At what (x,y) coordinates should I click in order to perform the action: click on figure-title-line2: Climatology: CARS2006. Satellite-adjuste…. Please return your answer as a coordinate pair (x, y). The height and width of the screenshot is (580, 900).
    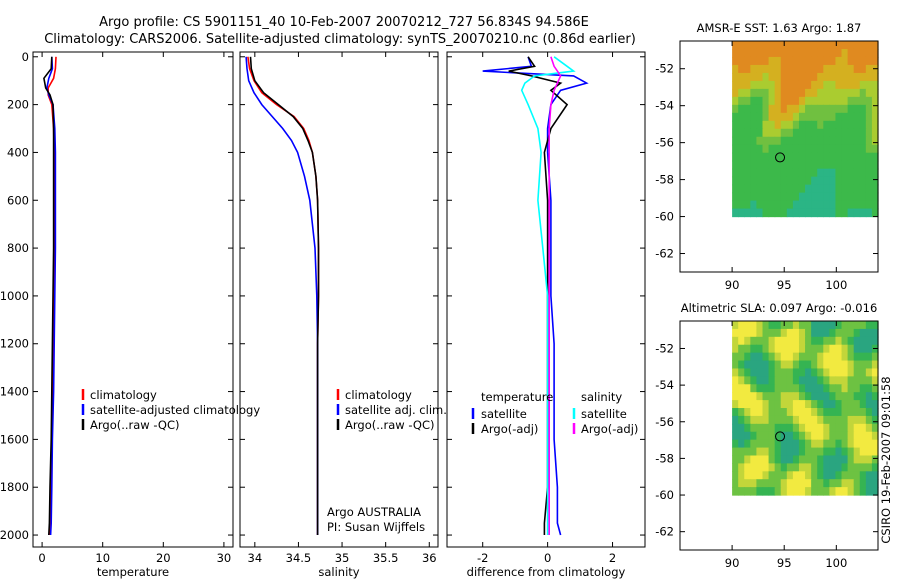
    Looking at the image, I should click on (340, 39).